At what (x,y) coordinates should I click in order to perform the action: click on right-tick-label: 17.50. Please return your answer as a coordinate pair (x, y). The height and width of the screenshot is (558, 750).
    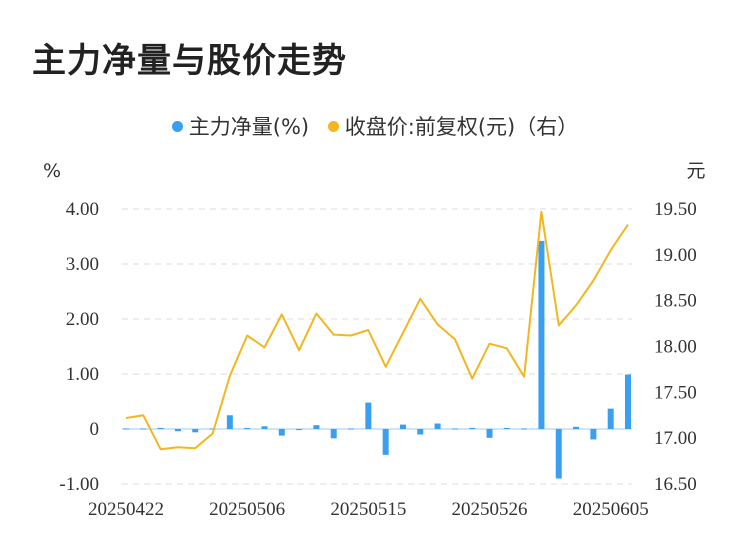
    Looking at the image, I should click on (675, 392).